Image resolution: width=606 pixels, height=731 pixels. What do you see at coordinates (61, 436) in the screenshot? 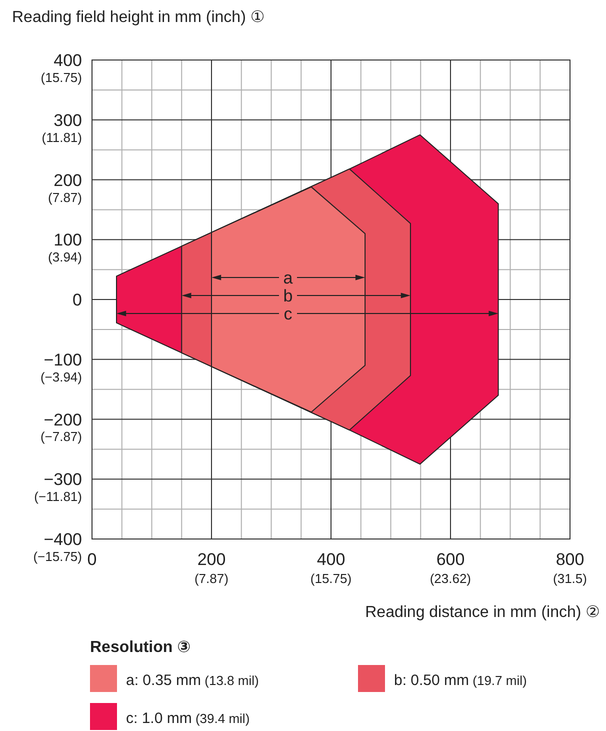
I see `y2-tick-label: (−7.87)` at bounding box center [61, 436].